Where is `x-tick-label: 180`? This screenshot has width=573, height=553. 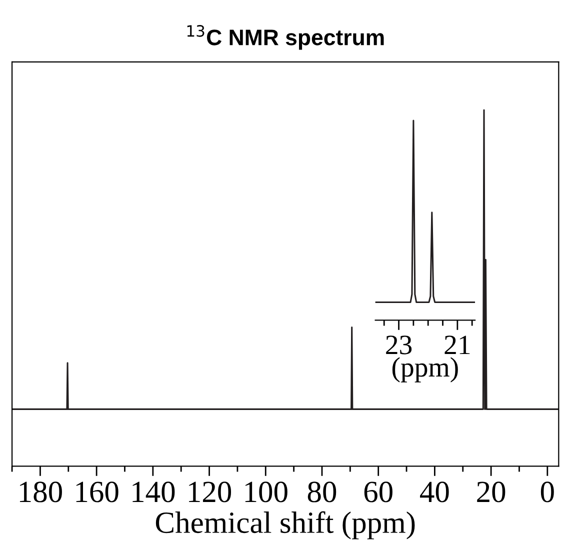 x-tick-label: 180 is located at coordinates (41, 492).